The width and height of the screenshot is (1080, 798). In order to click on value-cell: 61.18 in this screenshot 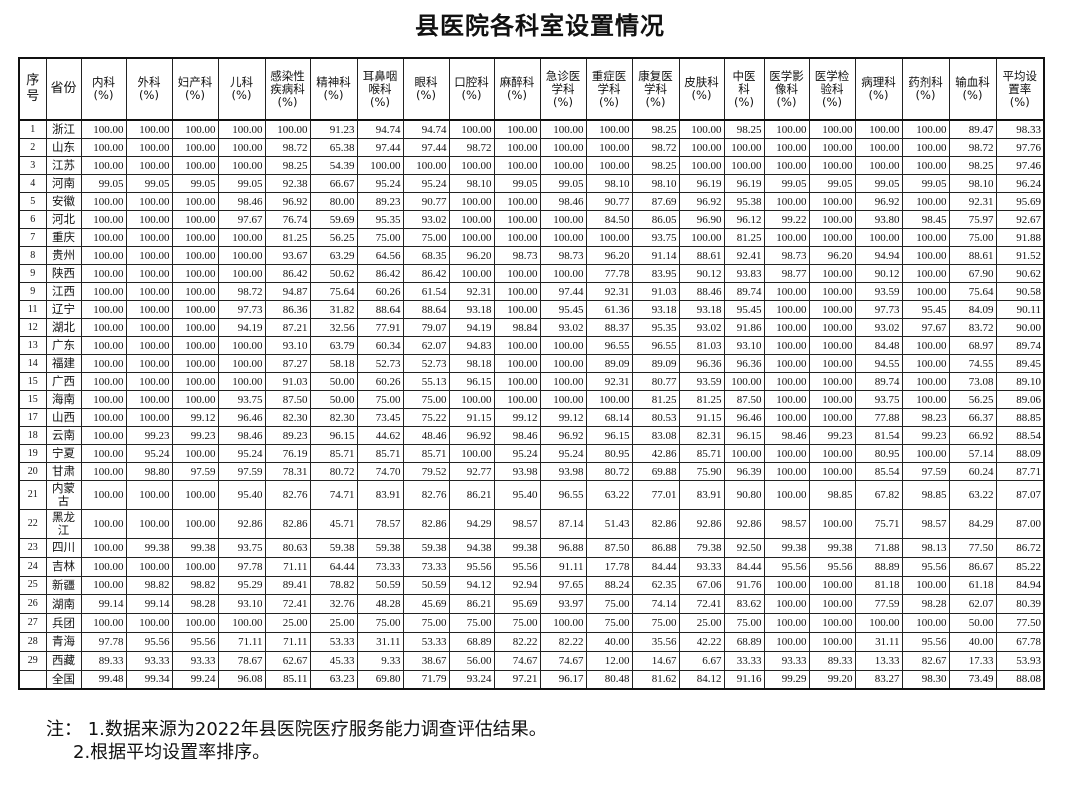, I will do `click(972, 585)`.